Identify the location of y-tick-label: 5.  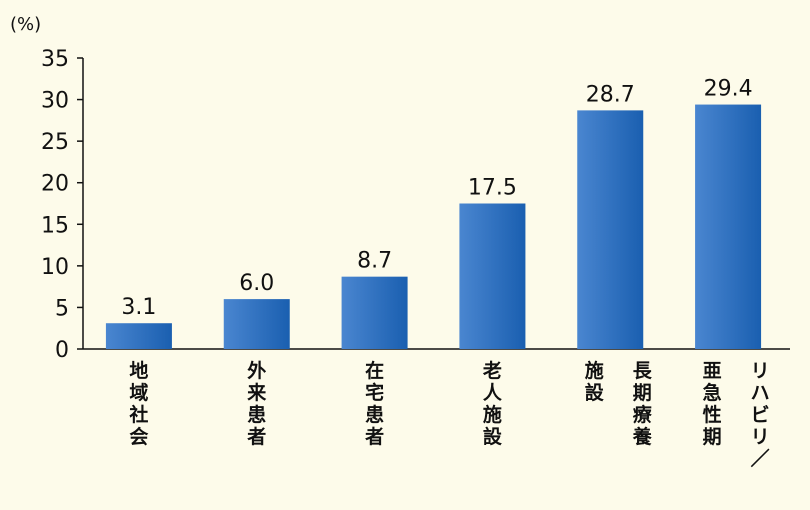
(62, 308).